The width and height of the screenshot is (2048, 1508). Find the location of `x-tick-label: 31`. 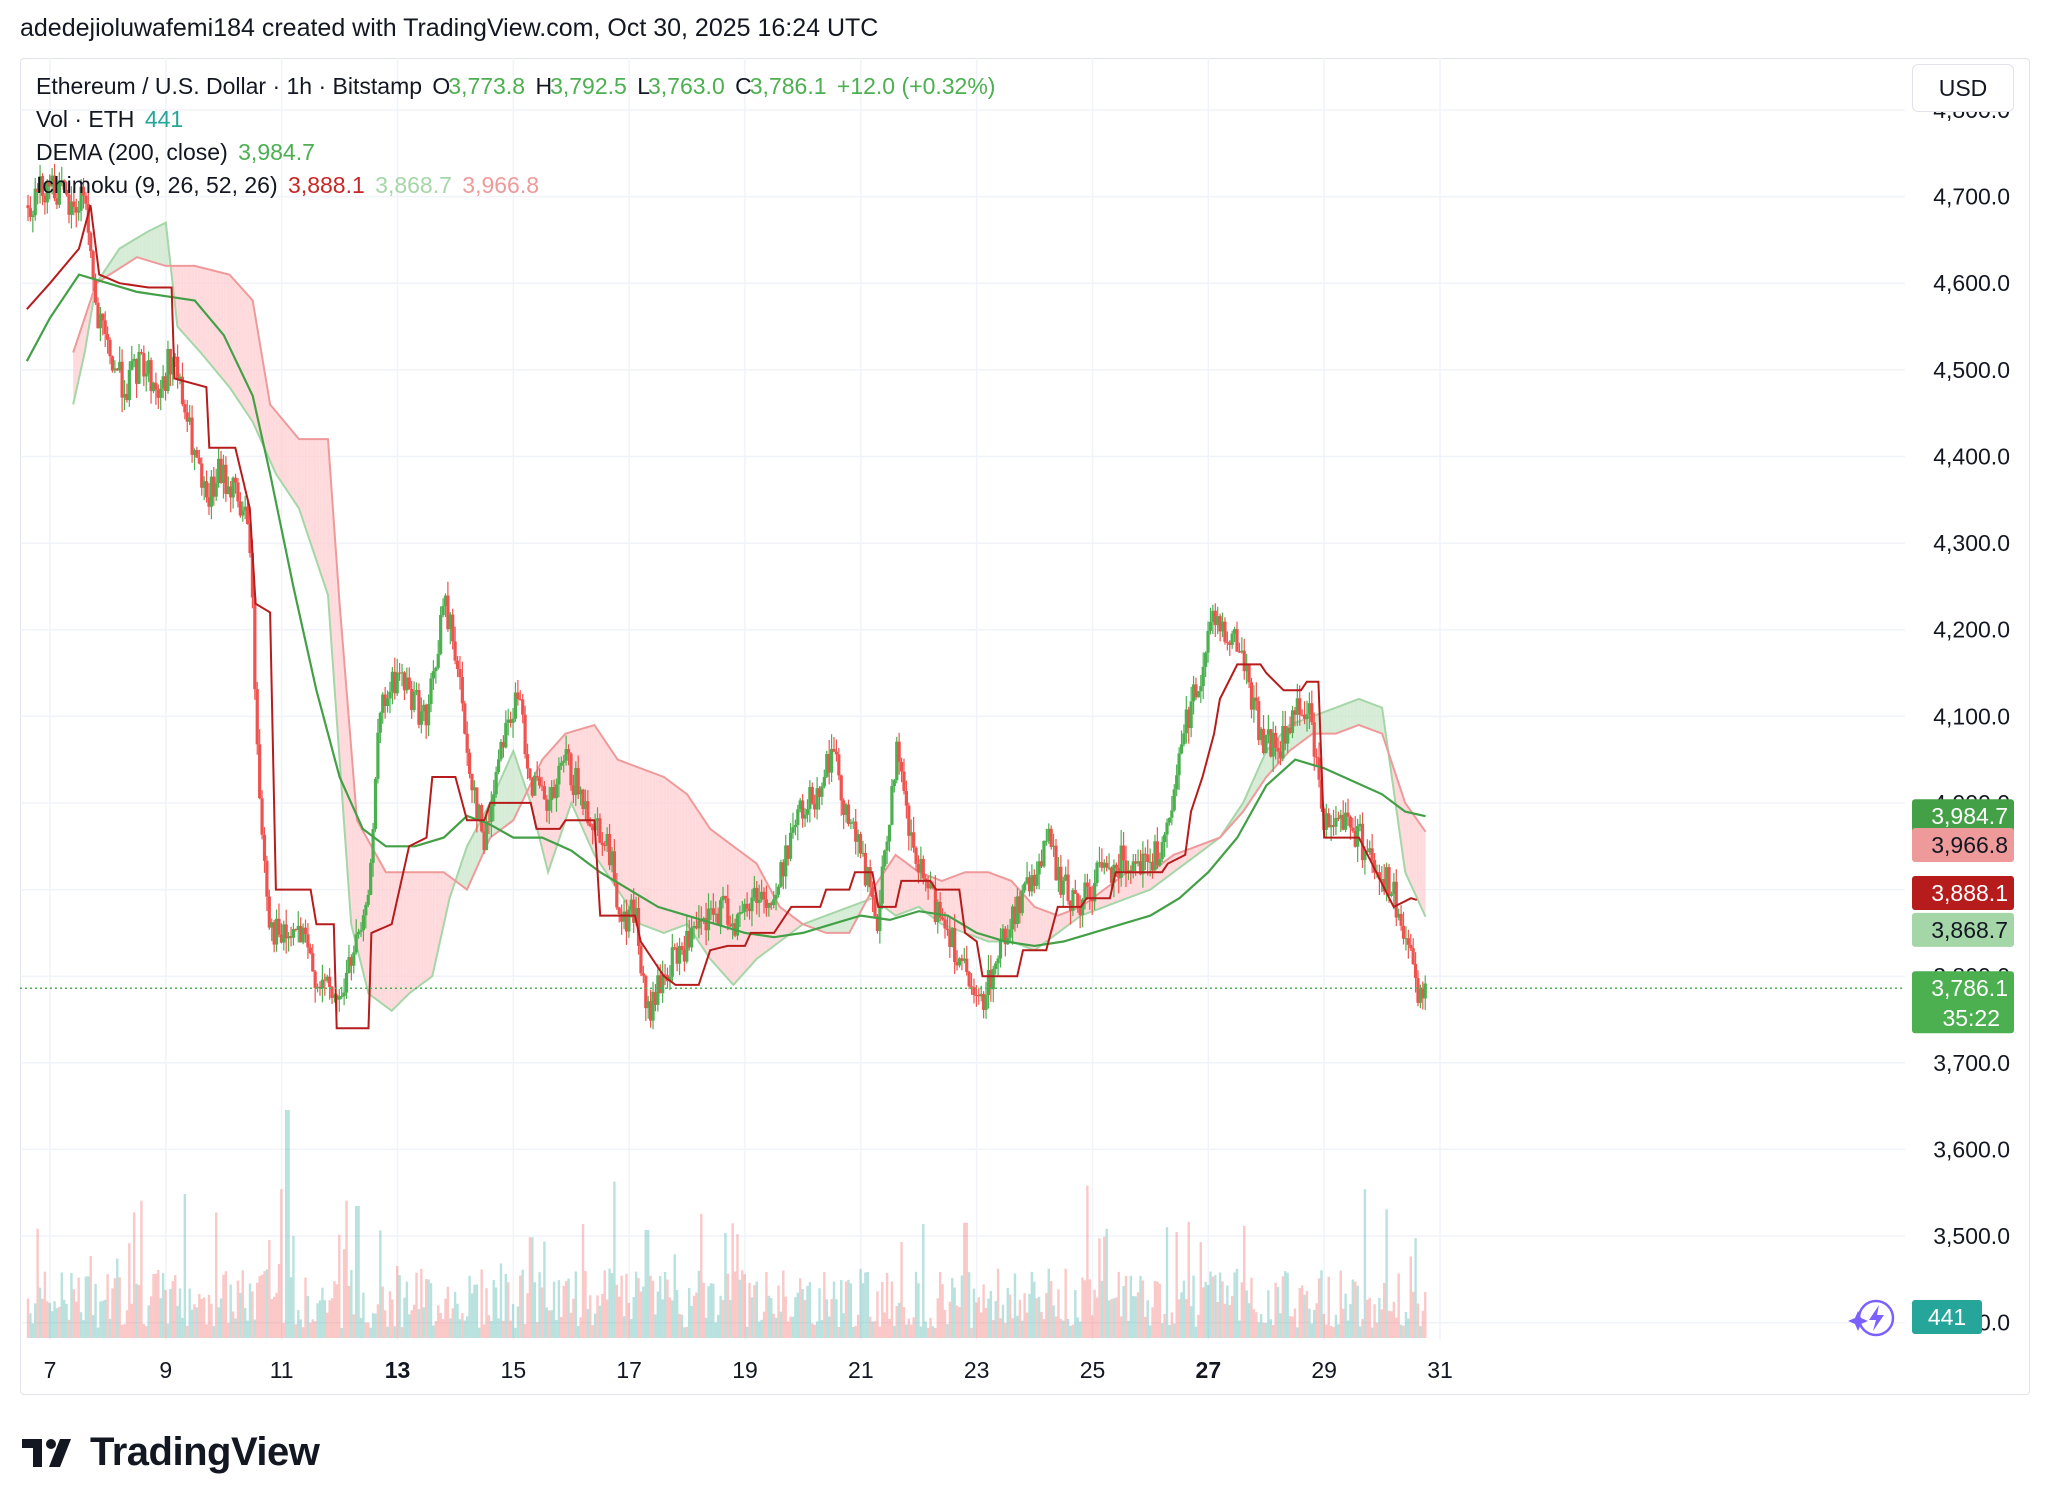

x-tick-label: 31 is located at coordinates (1440, 1370).